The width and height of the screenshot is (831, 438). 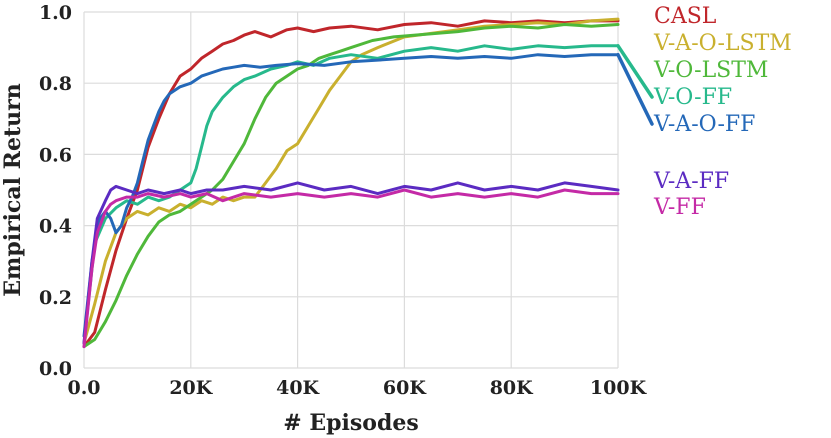 What do you see at coordinates (55, 13) in the screenshot?
I see `y-tick-label: 1.0` at bounding box center [55, 13].